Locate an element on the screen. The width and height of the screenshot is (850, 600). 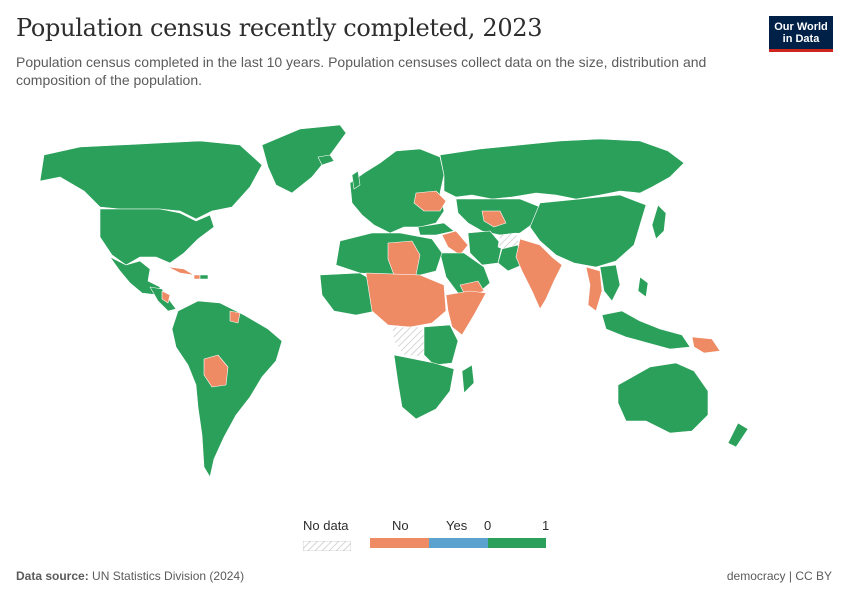
region-europe is located at coordinates (397, 191).